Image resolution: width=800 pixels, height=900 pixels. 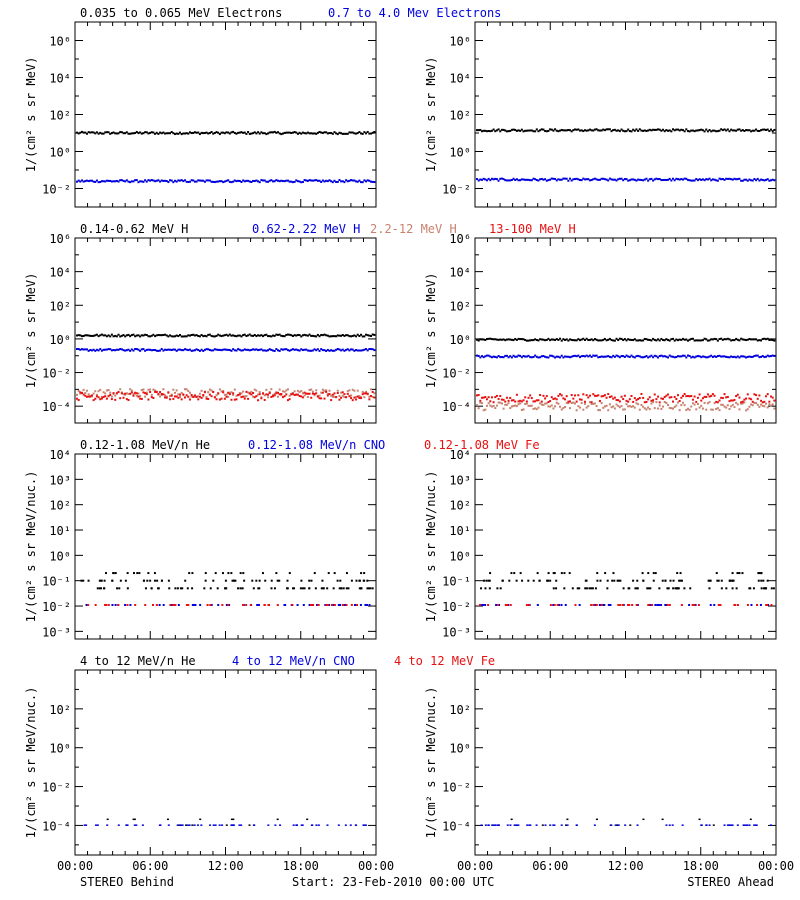 I want to click on plot-frame, so click(x=625, y=762).